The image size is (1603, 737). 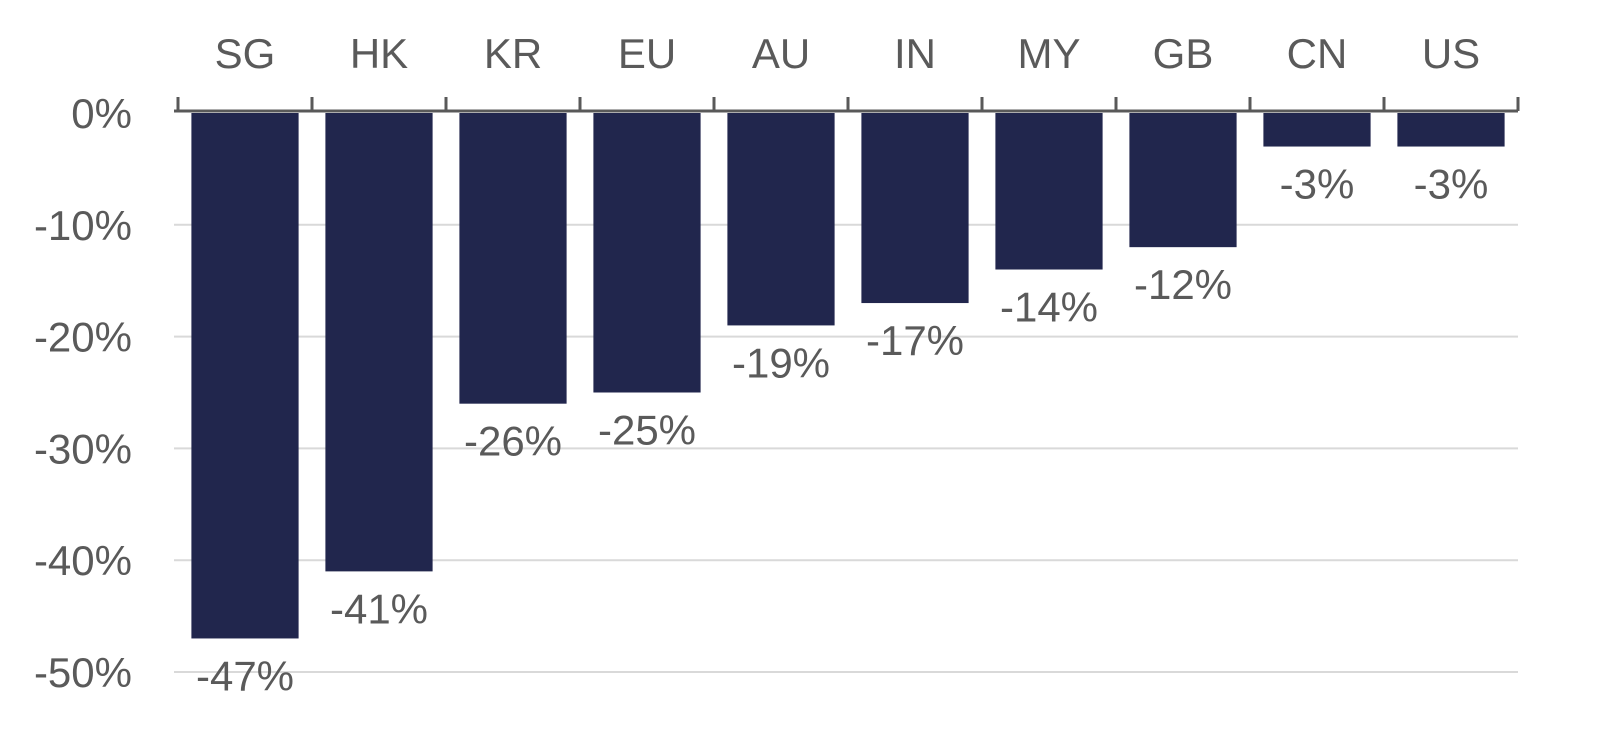 I want to click on category-label-us: US, so click(x=1451, y=53).